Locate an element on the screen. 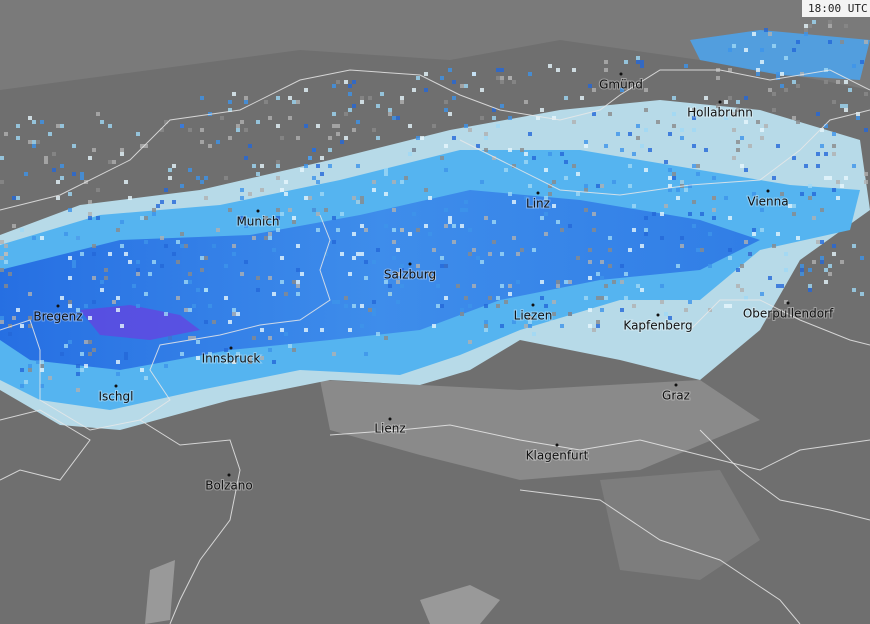 This screenshot has height=624, width=870. city-label: Ischgl is located at coordinates (116, 397).